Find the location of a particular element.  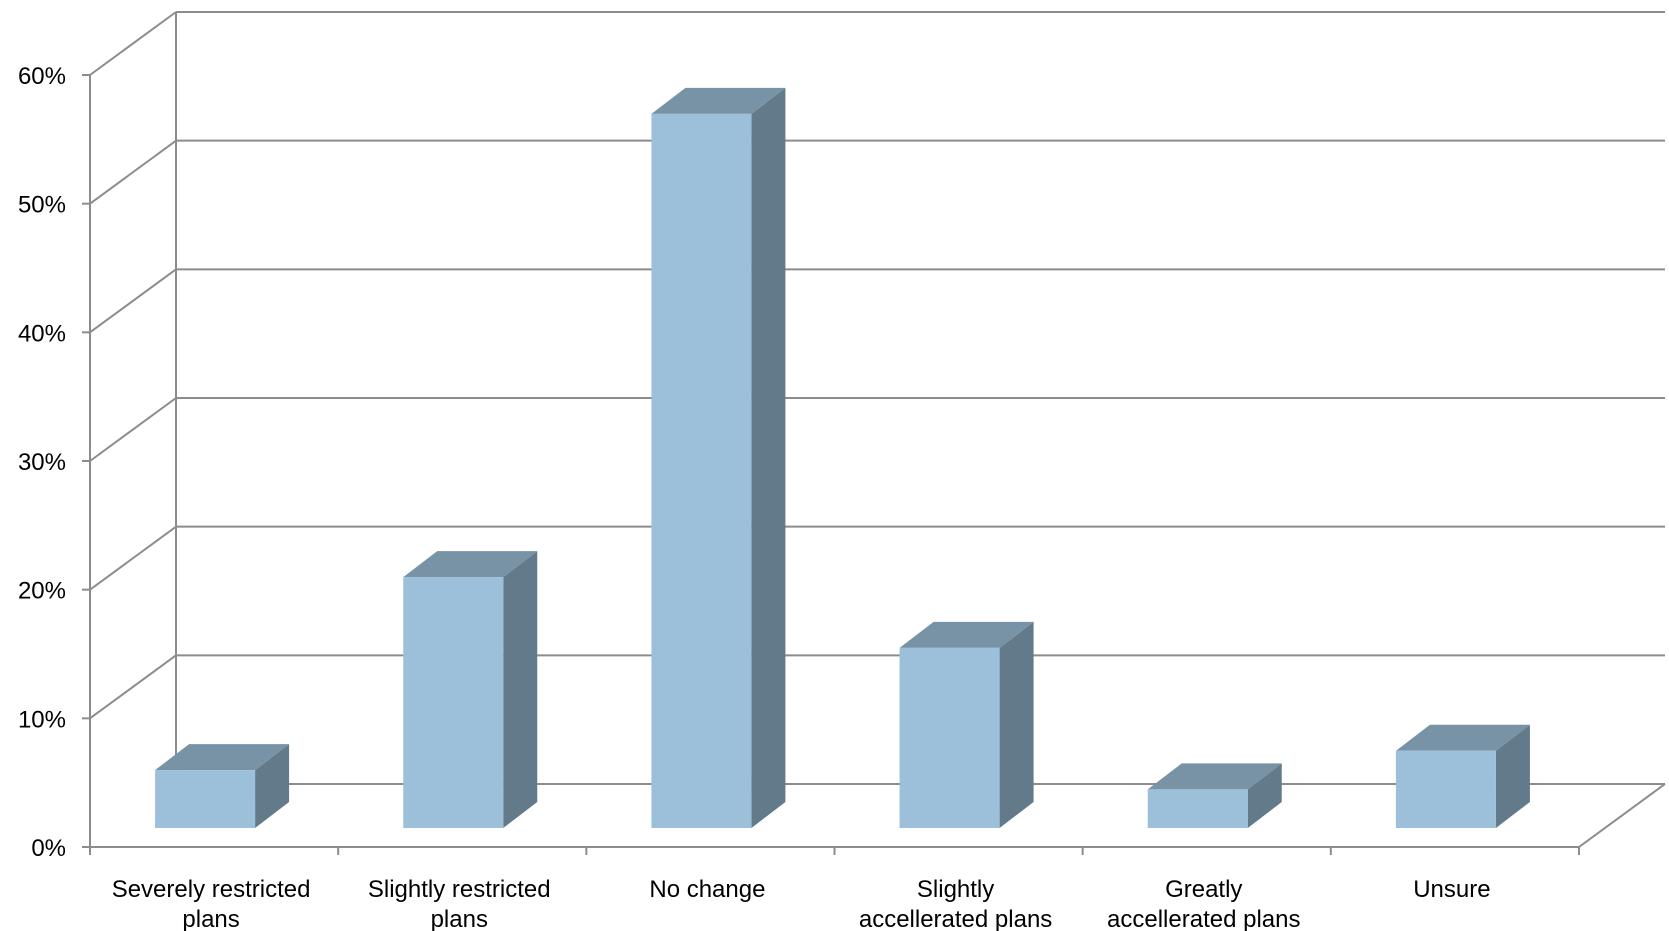

y-tick-label: 60% is located at coordinates (42, 76).